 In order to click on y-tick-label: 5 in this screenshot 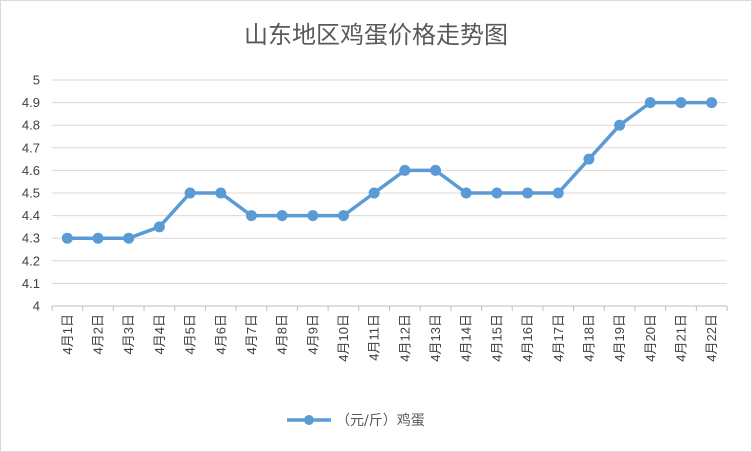, I will do `click(36, 80)`.